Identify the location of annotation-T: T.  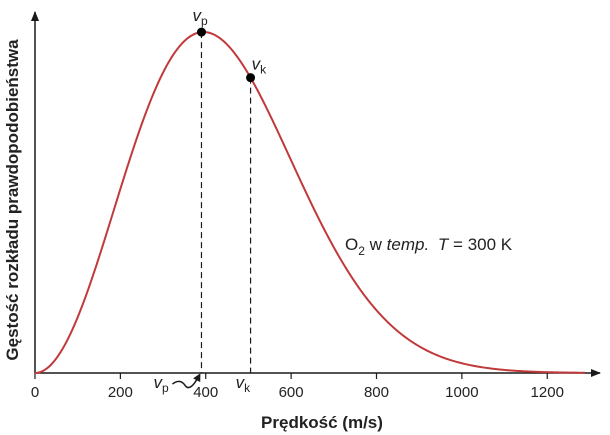
(444, 244).